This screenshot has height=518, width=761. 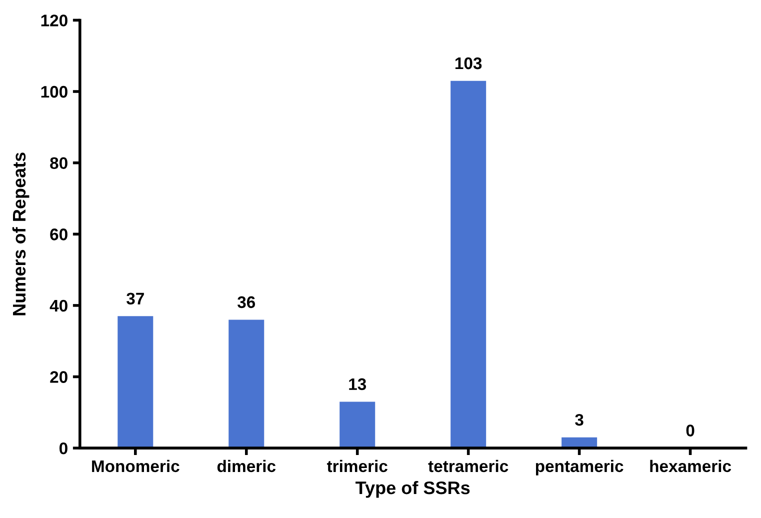 I want to click on data-label: 13, so click(x=357, y=384).